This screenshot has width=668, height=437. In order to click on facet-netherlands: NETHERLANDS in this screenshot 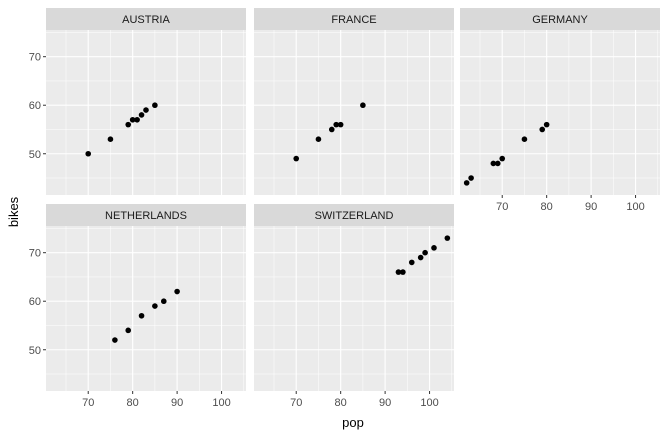, I will do `click(146, 297)`.